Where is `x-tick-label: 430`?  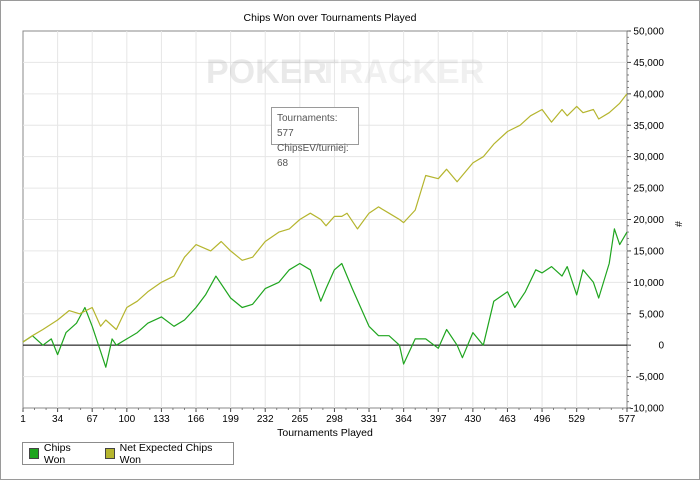 x-tick-label: 430 is located at coordinates (473, 419).